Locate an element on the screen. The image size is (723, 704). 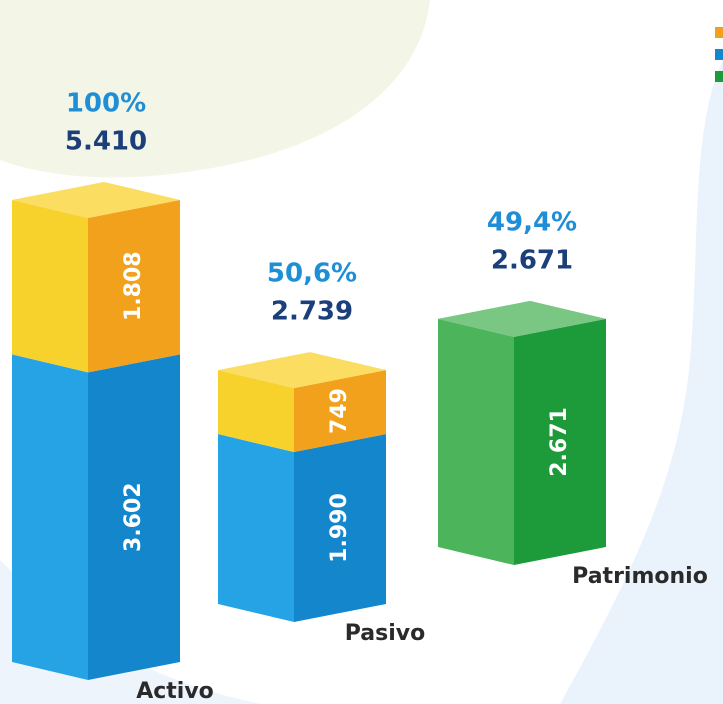
total-label: 5.410 is located at coordinates (106, 141).